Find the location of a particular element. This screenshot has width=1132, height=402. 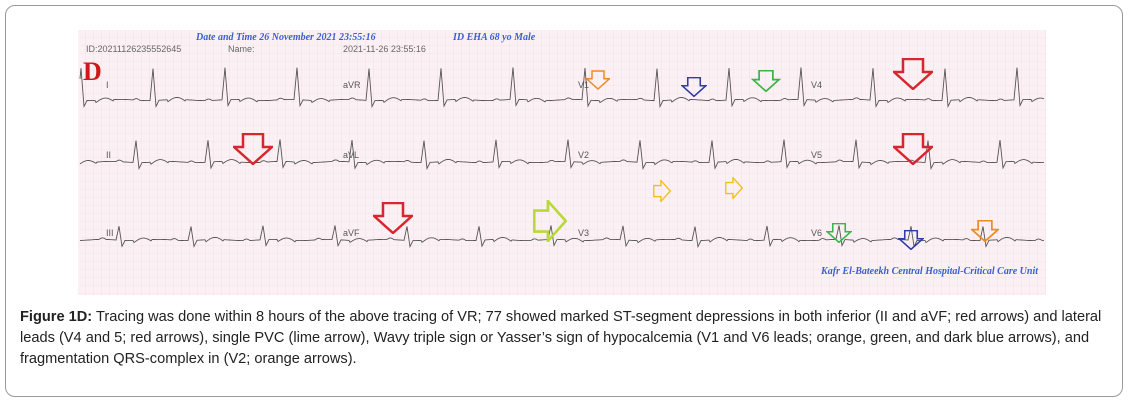

timestamp: 2021-11-26 23:55:16 is located at coordinates (384, 49).